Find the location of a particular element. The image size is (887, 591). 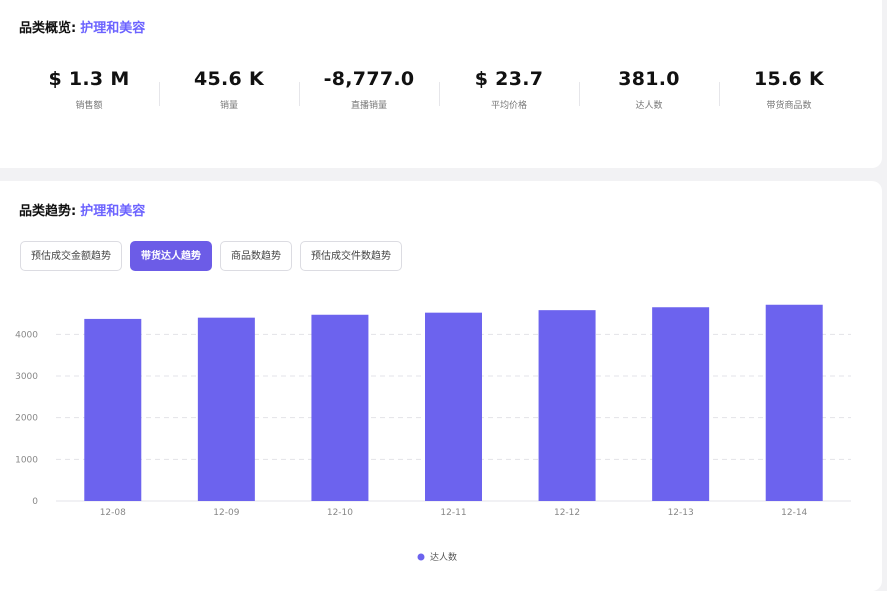

metric-label: 带货商品数 is located at coordinates (789, 106).